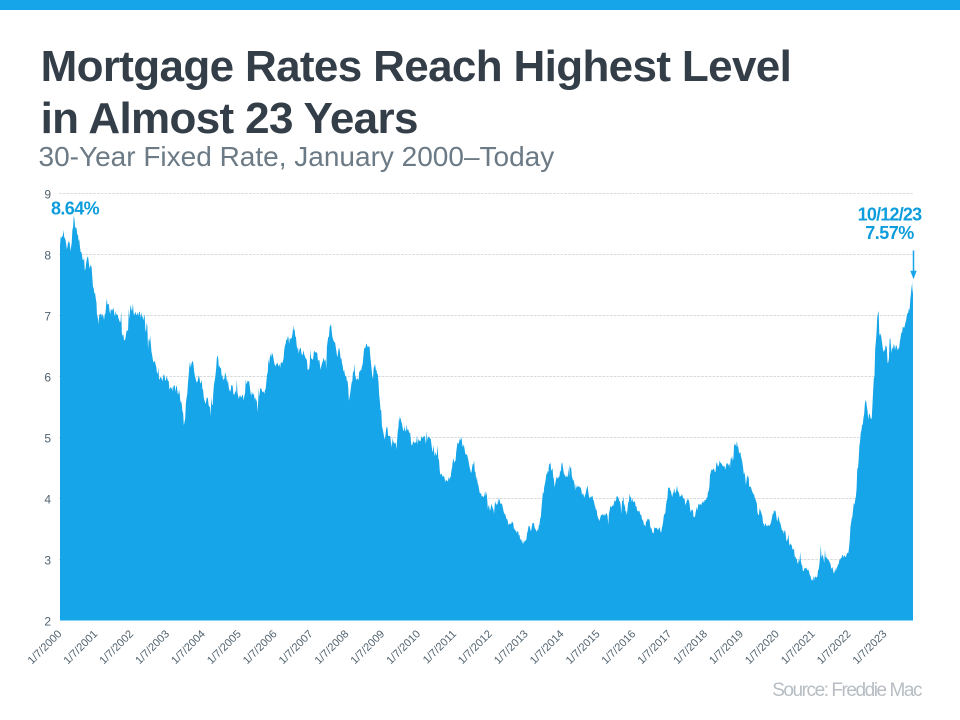 Image resolution: width=960 pixels, height=720 pixels. I want to click on svg-text: 1/7/2021, so click(798, 647).